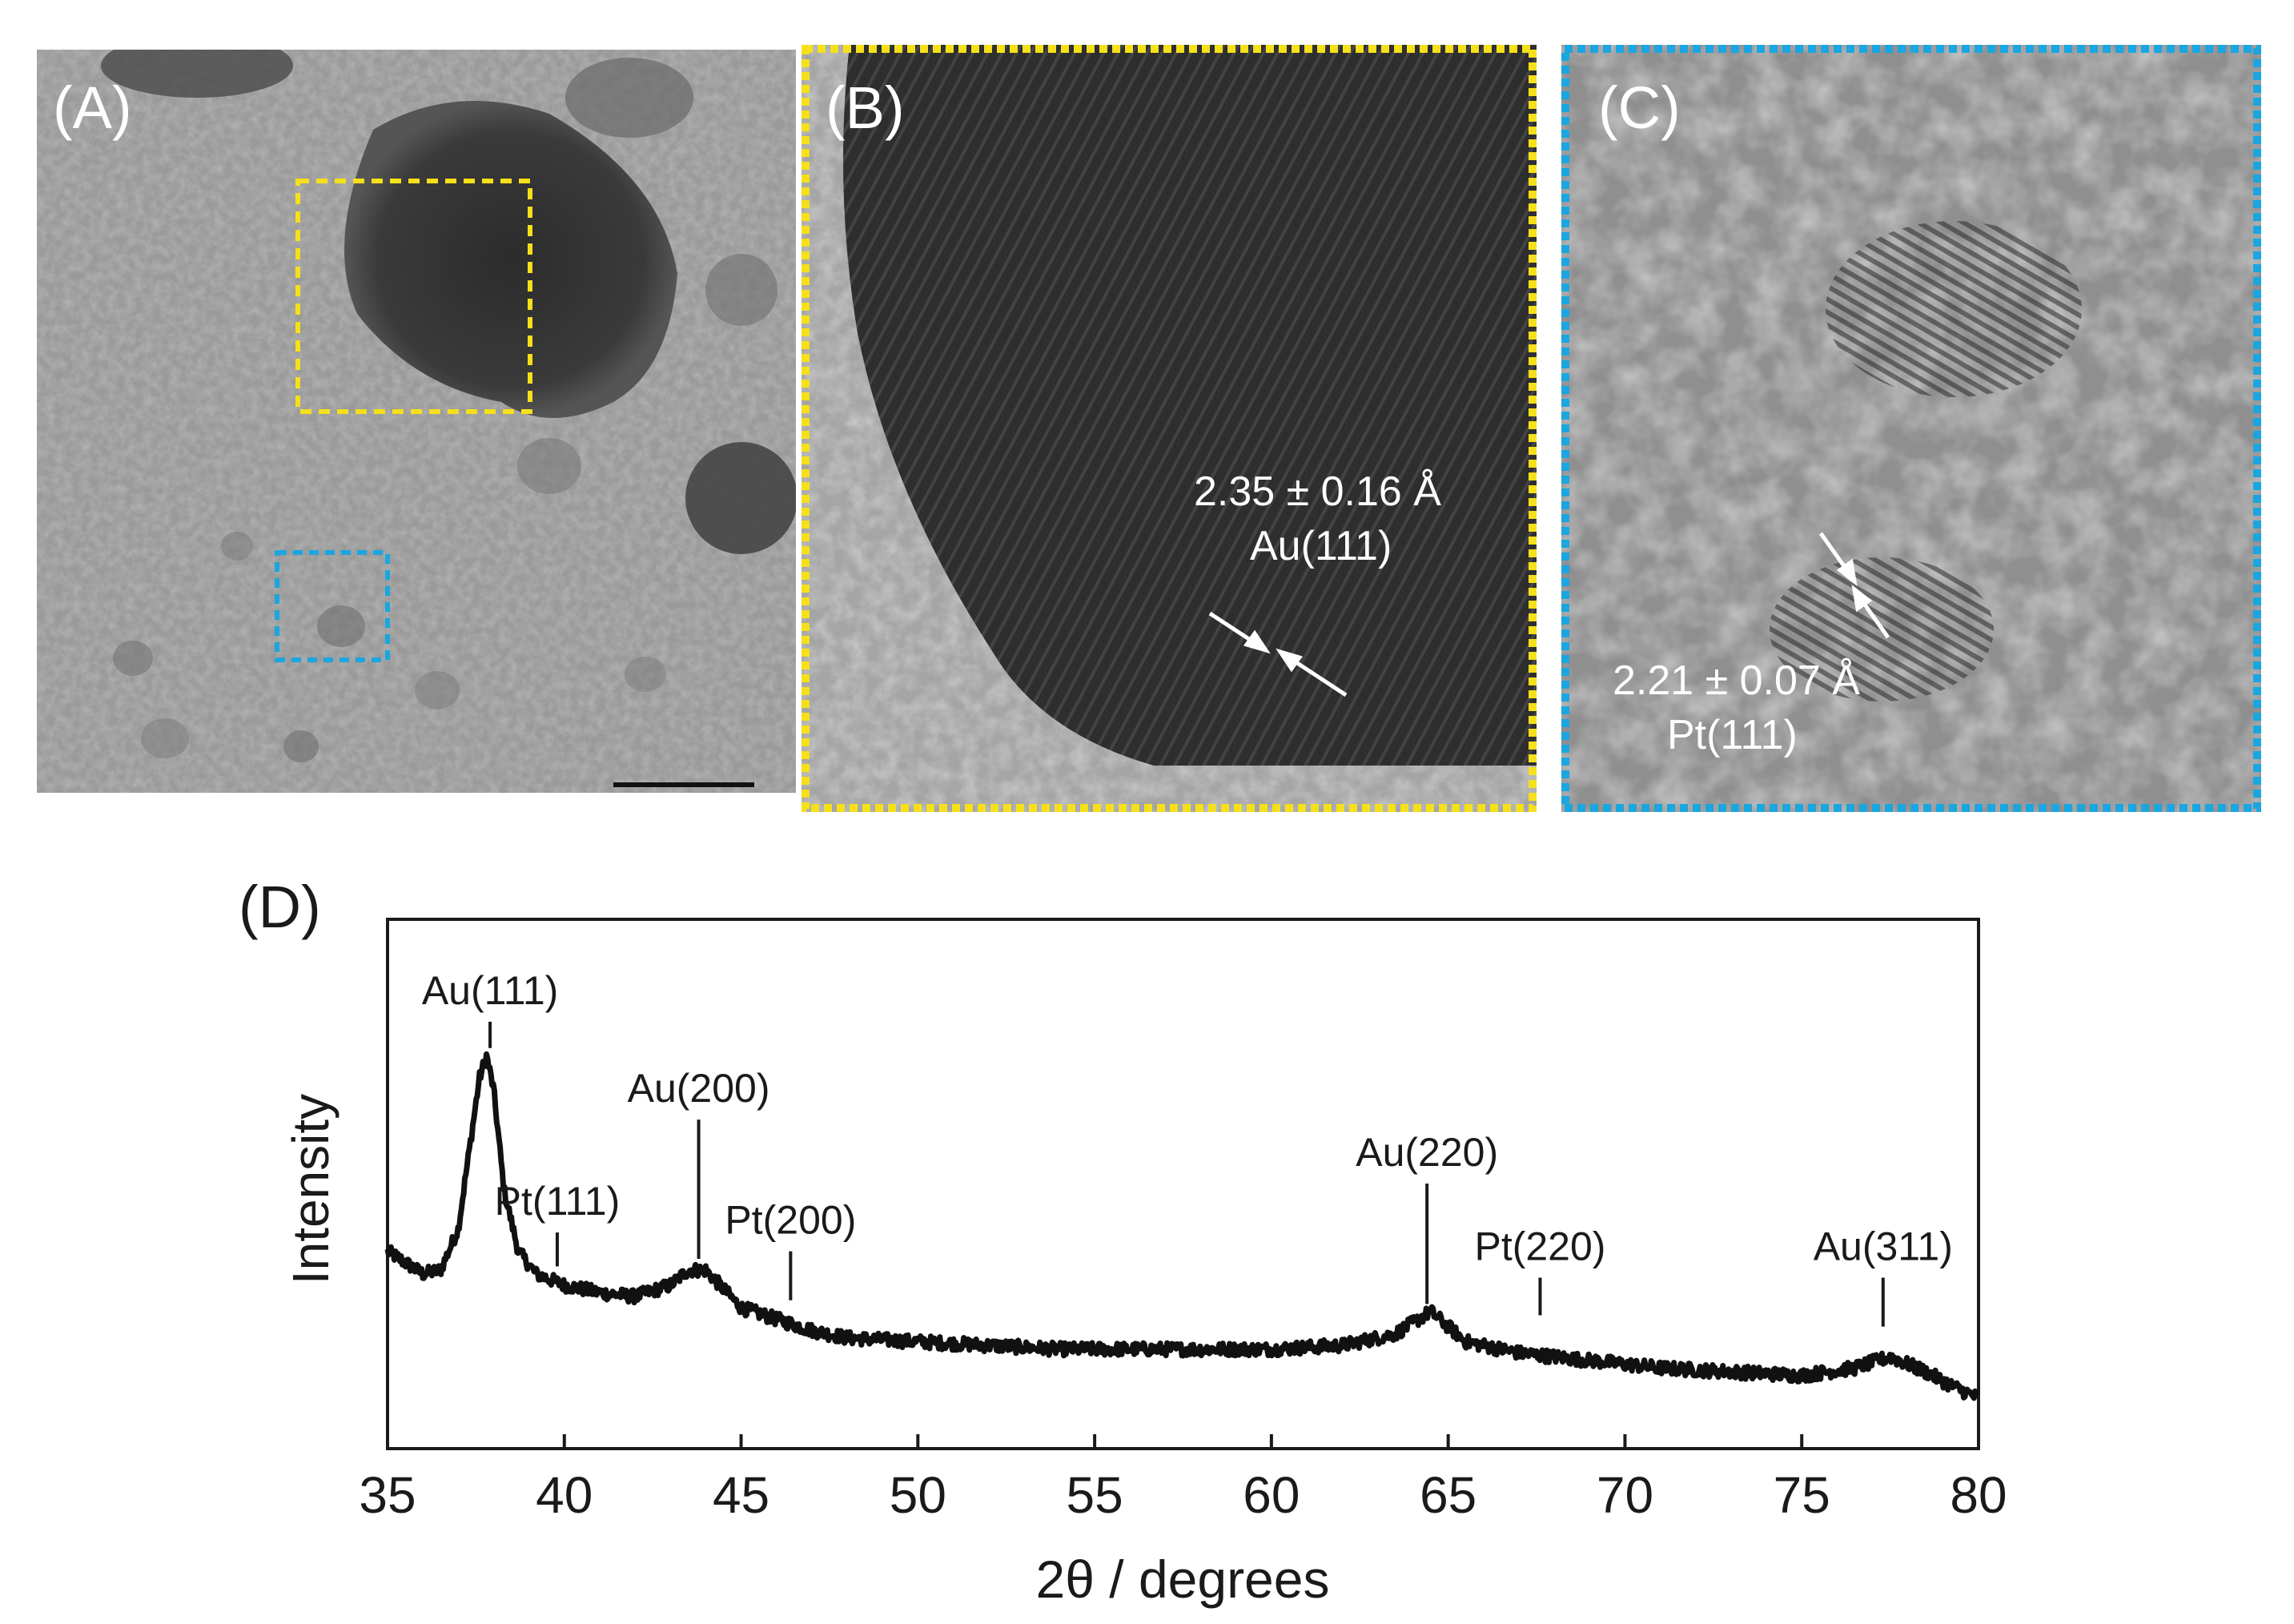 The width and height of the screenshot is (2294, 1624). Describe the element at coordinates (413, 296) in the screenshot. I see `au-region-box` at that location.